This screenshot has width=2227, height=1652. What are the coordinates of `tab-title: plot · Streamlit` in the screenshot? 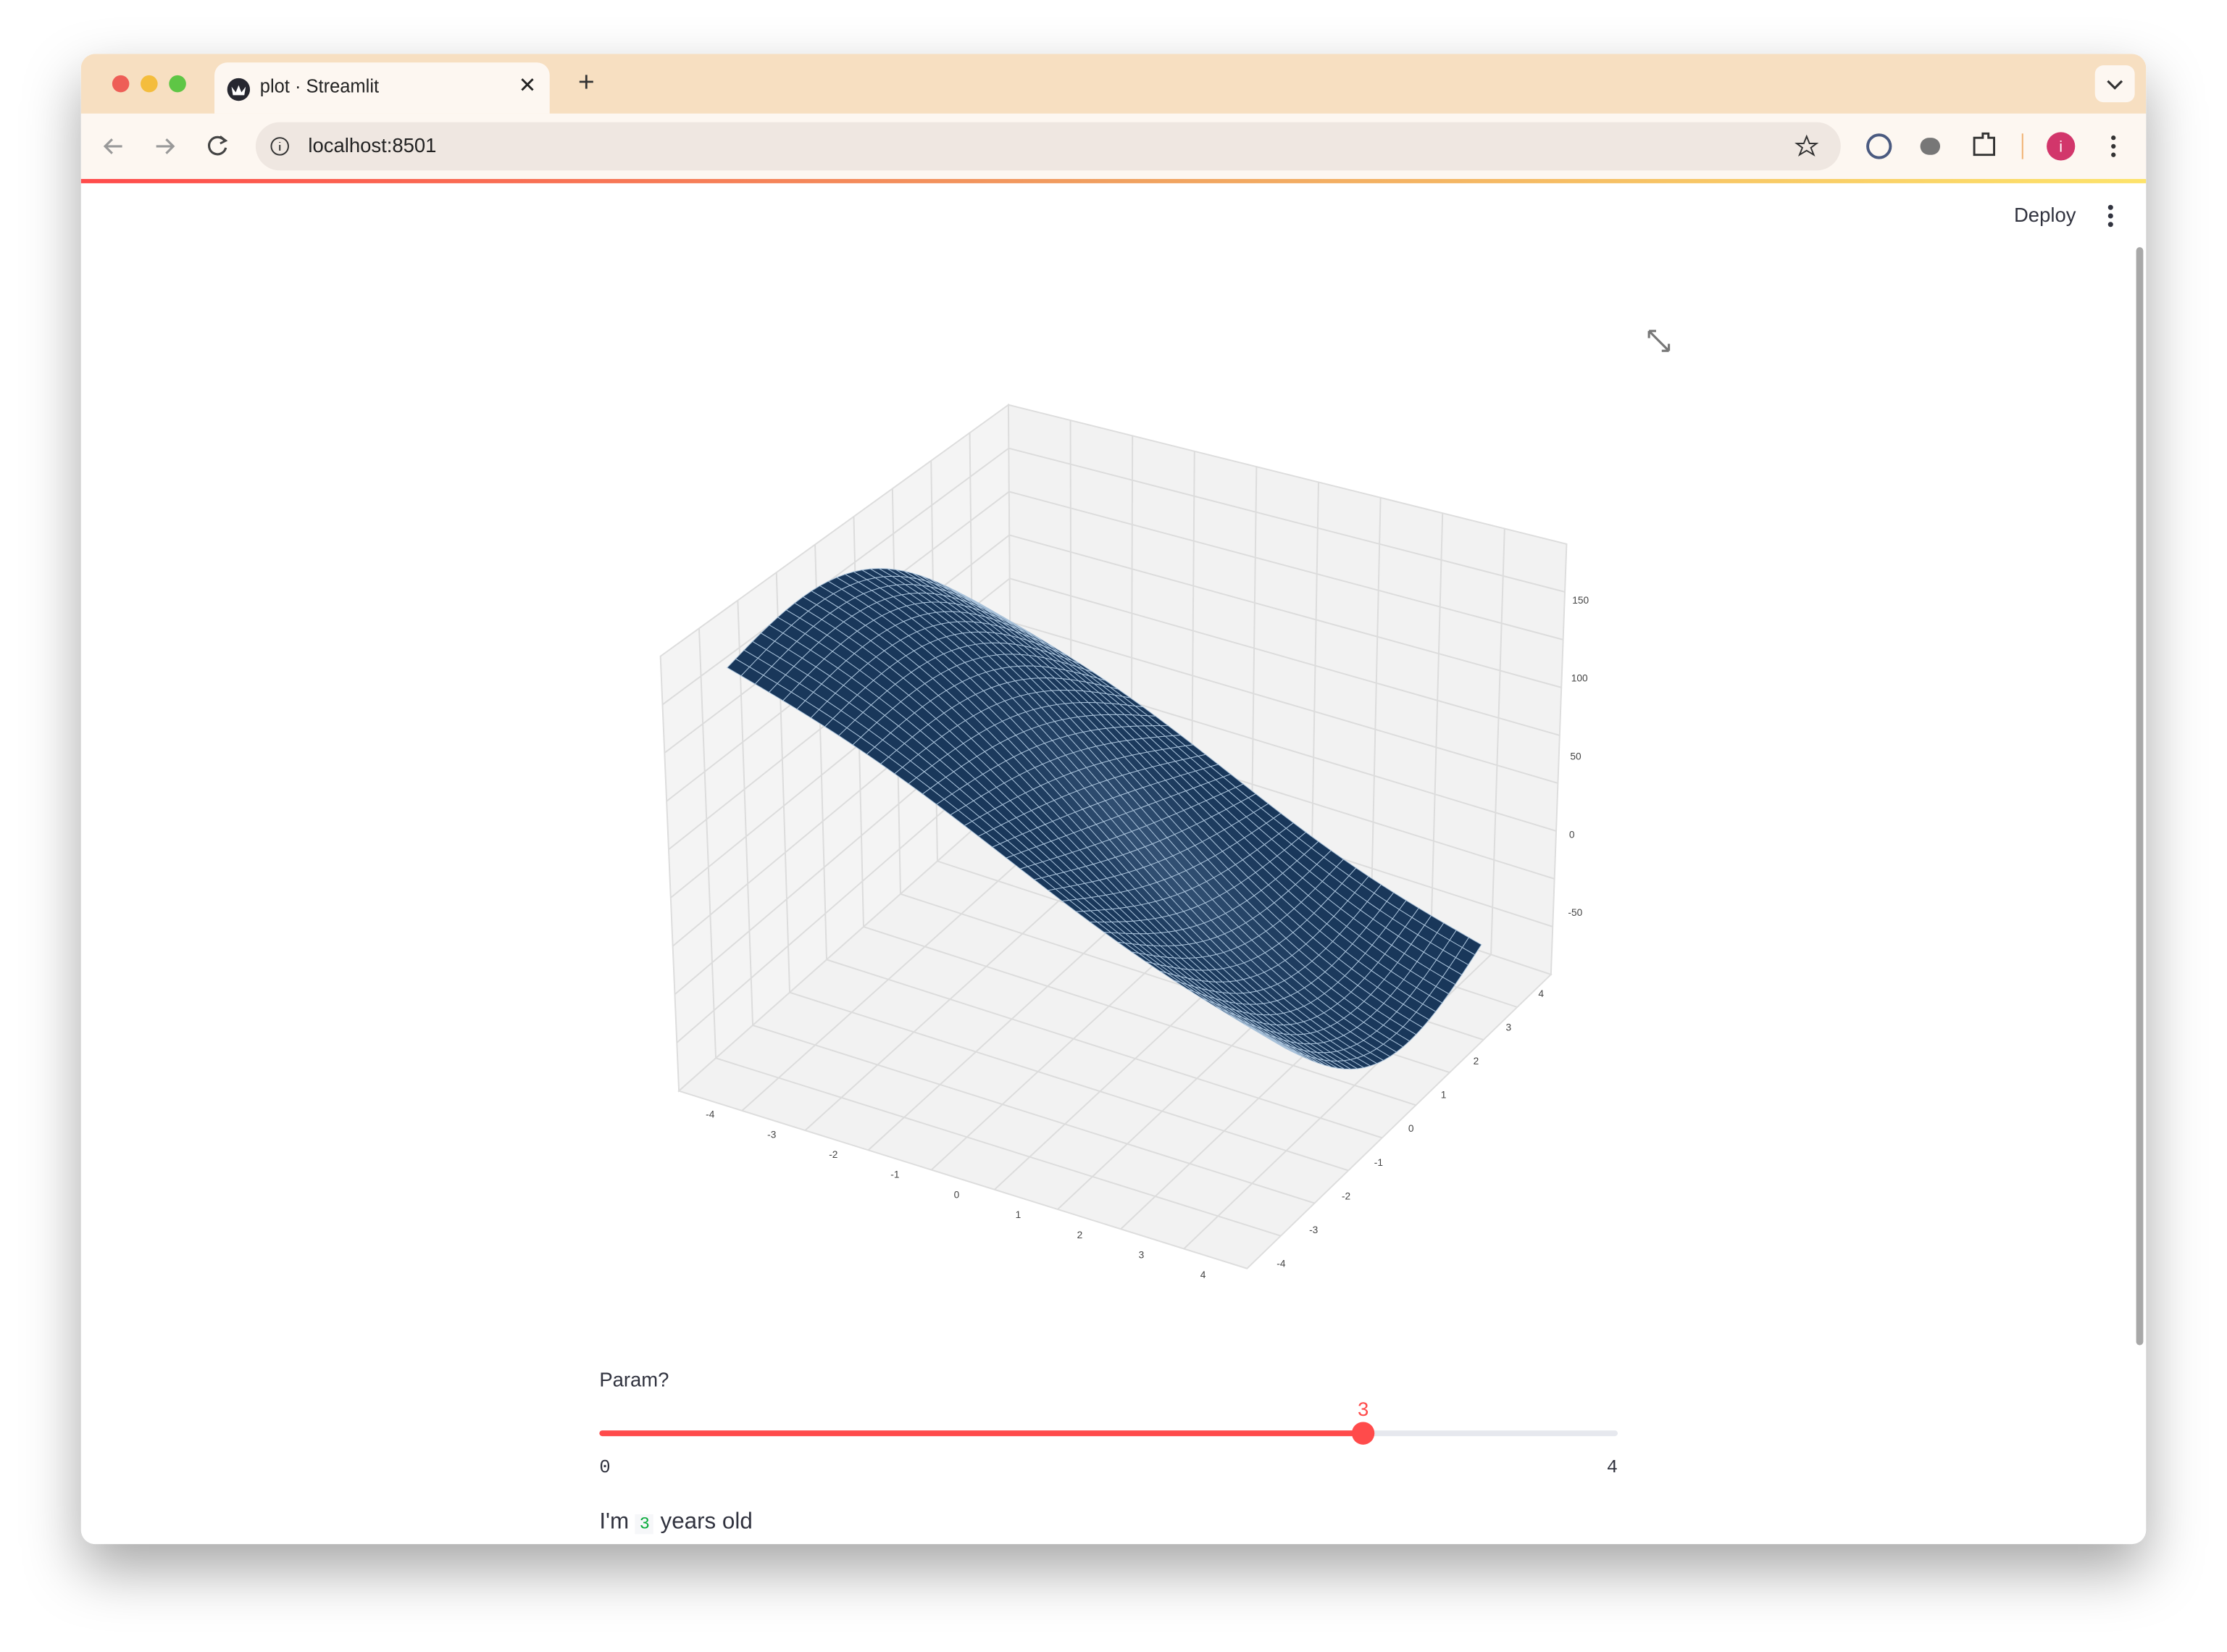 It's located at (319, 86).